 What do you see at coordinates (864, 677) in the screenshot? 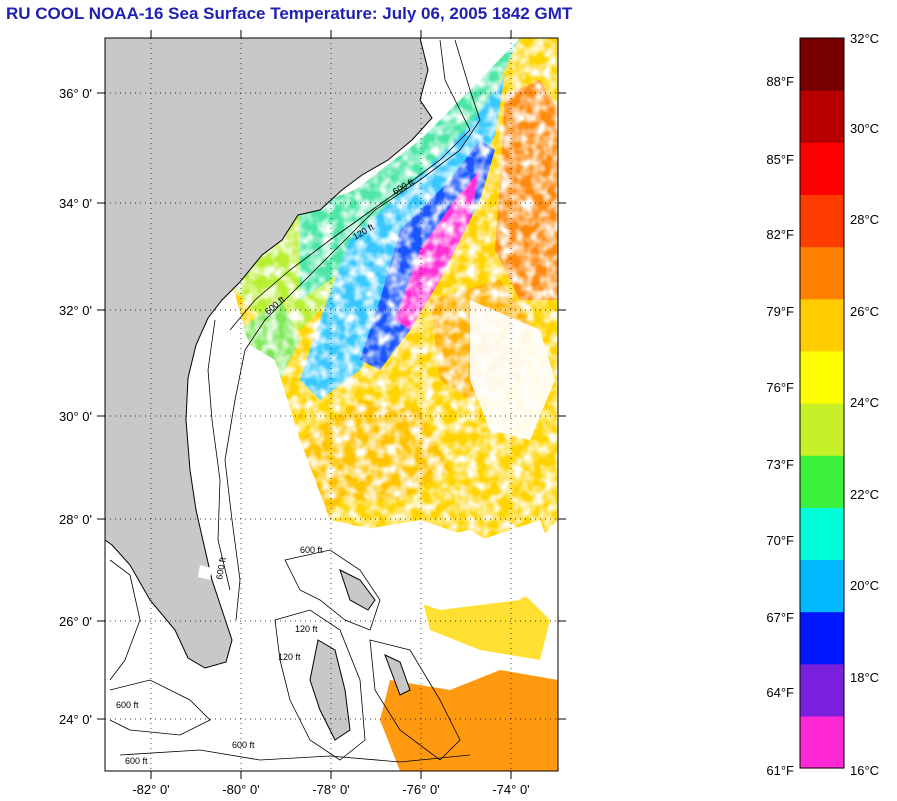
I see `celsius-label-18: 18°C` at bounding box center [864, 677].